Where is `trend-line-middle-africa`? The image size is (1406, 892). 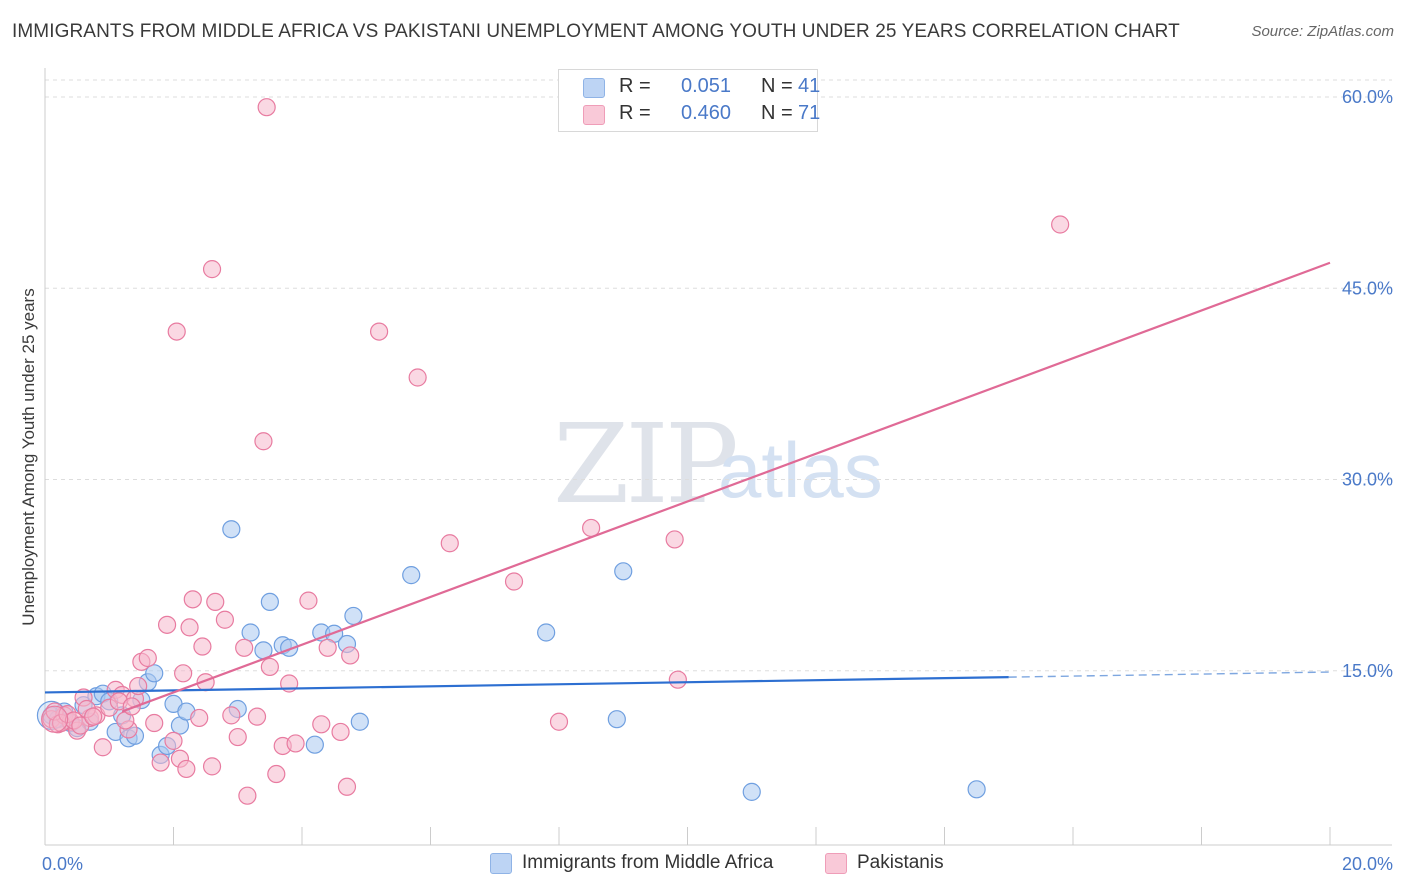 trend-line-middle-africa is located at coordinates (526, 685).